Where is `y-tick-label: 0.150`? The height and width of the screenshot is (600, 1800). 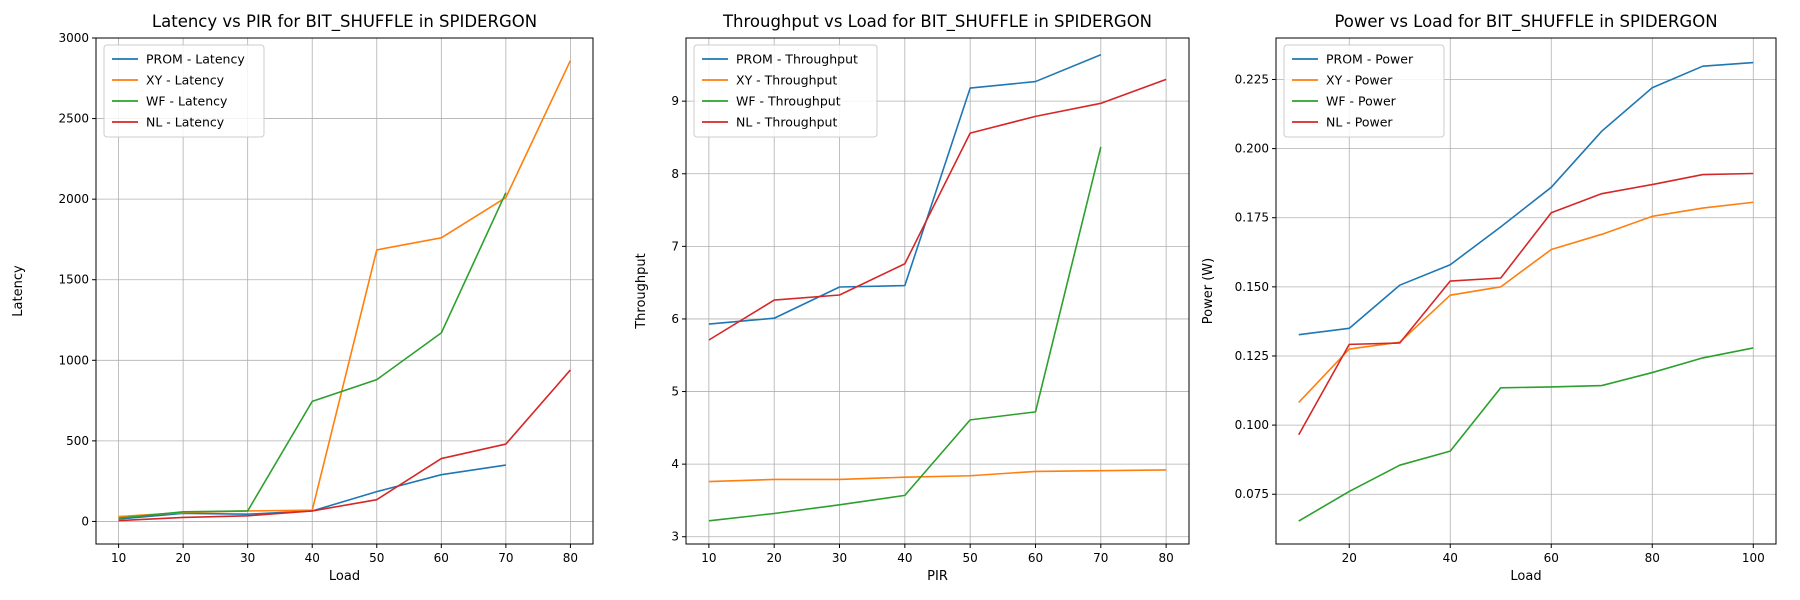 y-tick-label: 0.150 is located at coordinates (1252, 287).